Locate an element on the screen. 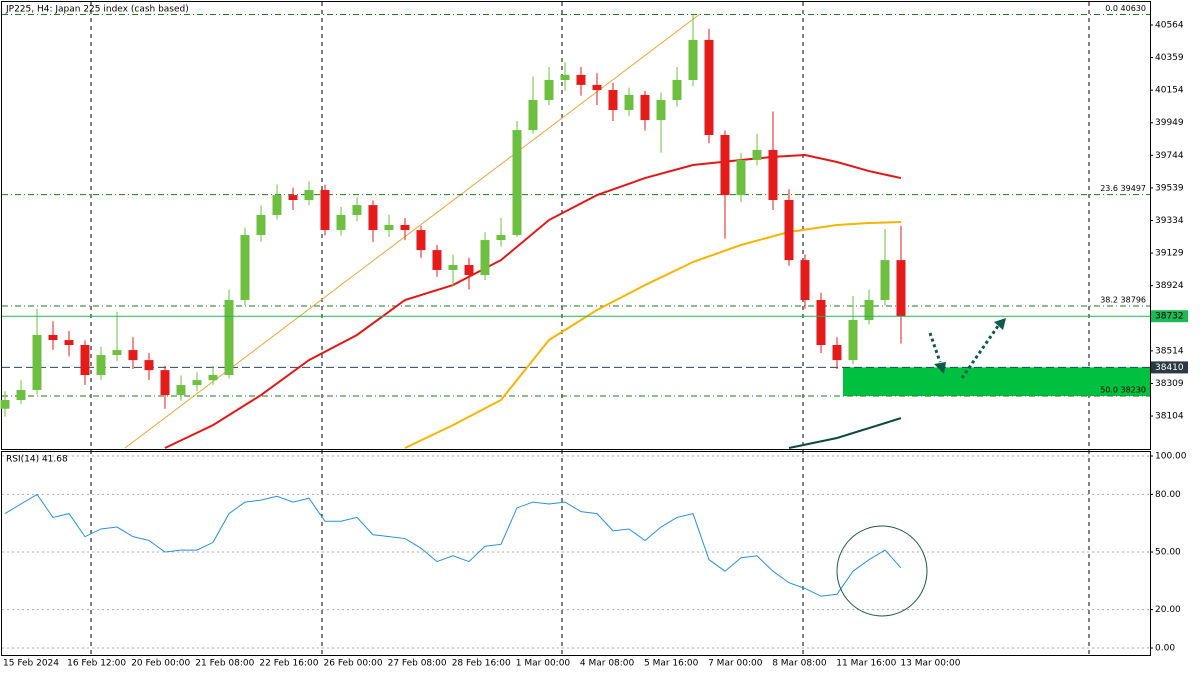 Image resolution: width=1200 pixels, height=675 pixels. x-tick-label: 1 Mar 00:00 is located at coordinates (543, 664).